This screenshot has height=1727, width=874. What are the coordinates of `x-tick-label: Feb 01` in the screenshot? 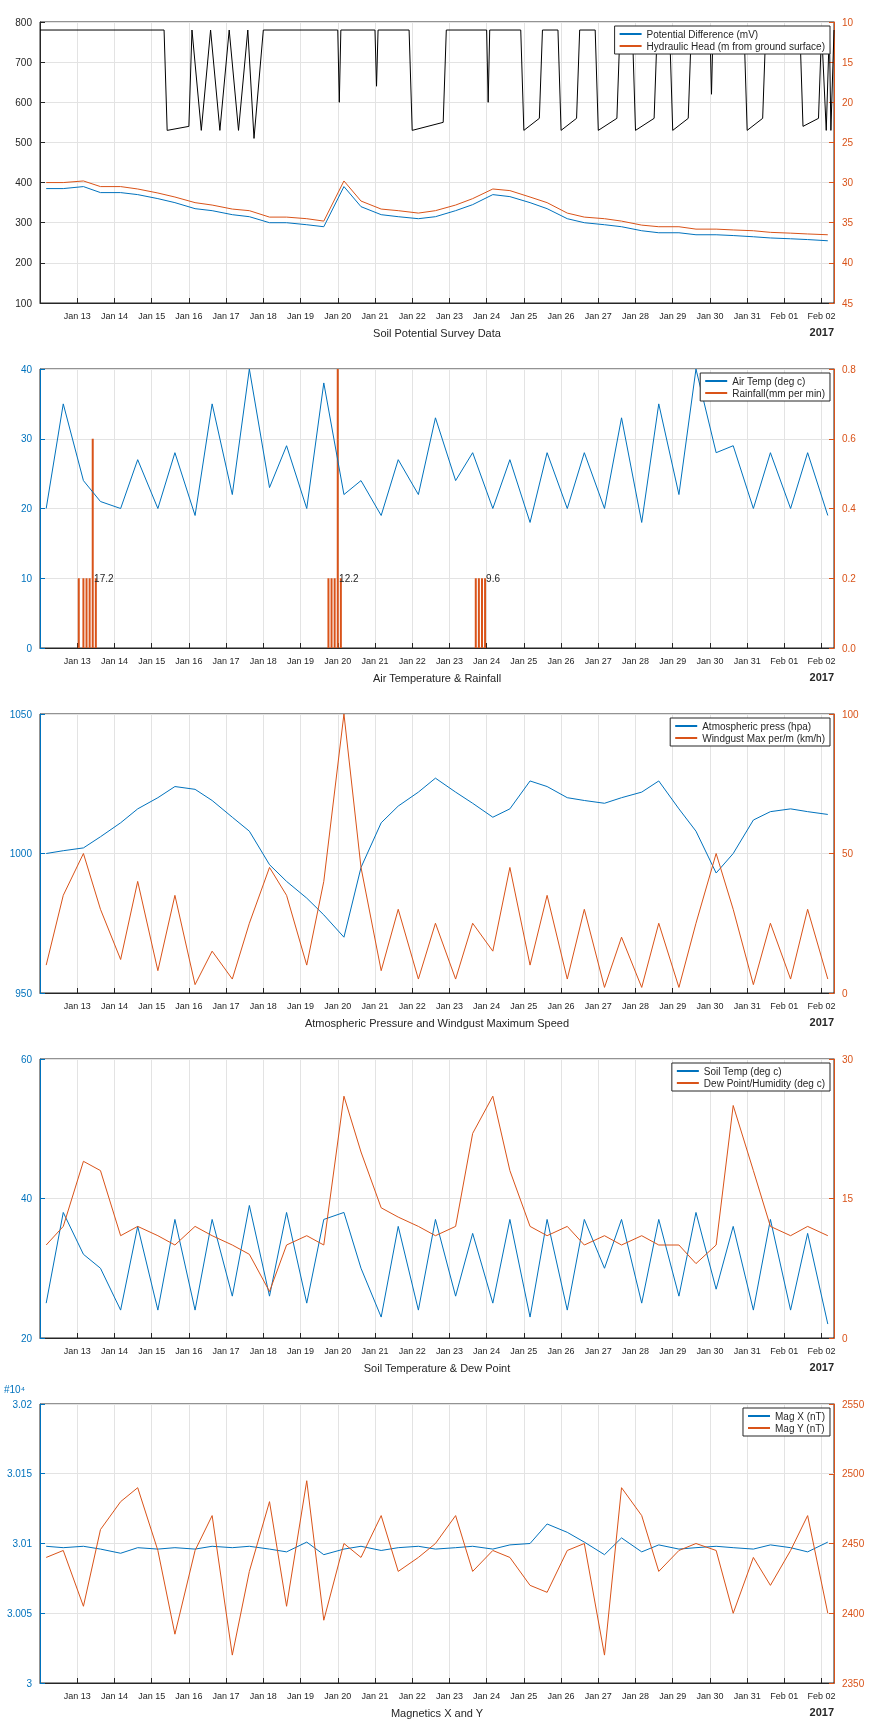 It's located at (784, 1695).